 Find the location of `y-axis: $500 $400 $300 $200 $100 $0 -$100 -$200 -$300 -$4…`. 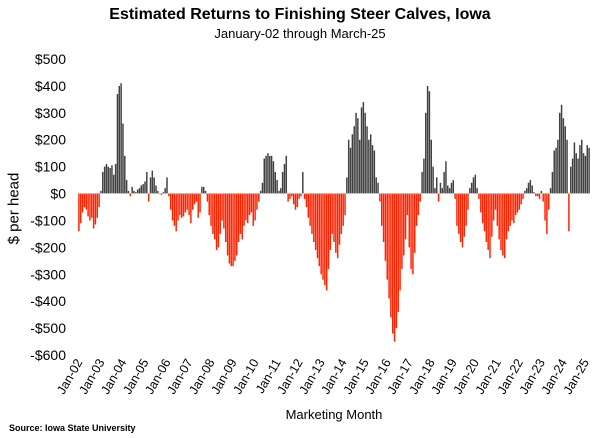

y-axis: $500 $400 $300 $200 $100 $0 -$100 -$200 -$300 -$4… is located at coordinates (48, 207).